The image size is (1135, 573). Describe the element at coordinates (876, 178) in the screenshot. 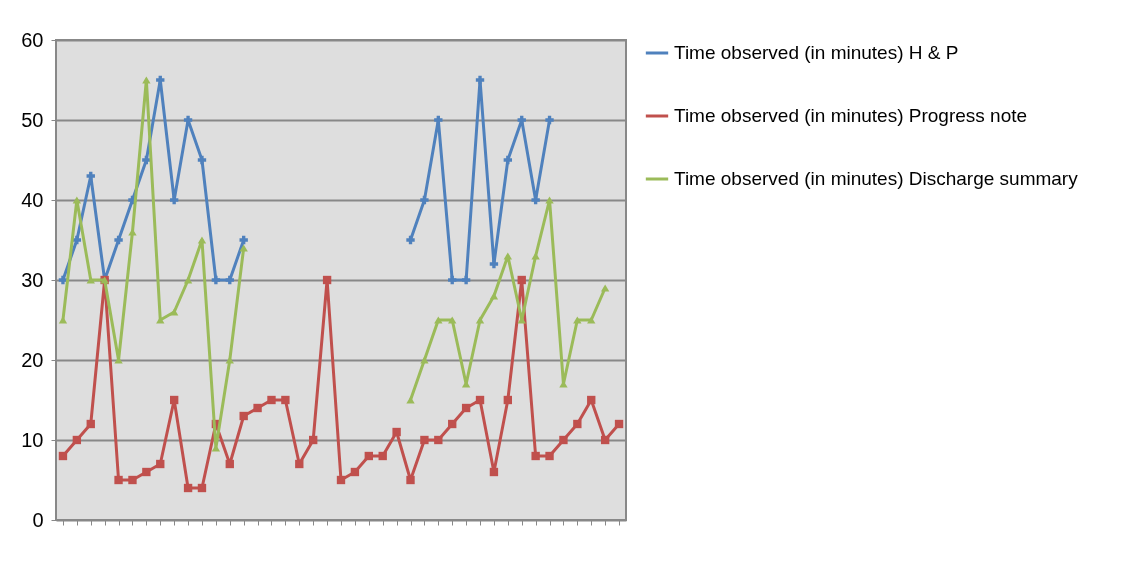

I see `legend-label: Time observed (in minutes) Discharge summary` at that location.